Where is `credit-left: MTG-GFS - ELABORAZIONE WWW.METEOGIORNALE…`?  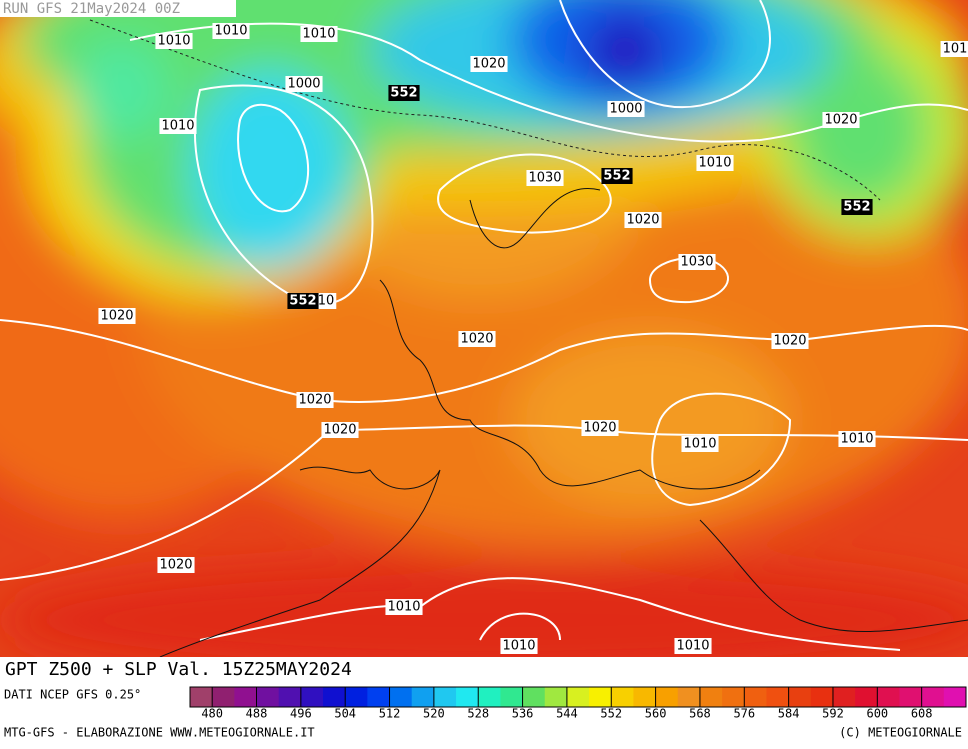
credit-left: MTG-GFS - ELABORAZIONE WWW.METEOGIORNALE… is located at coordinates (159, 733).